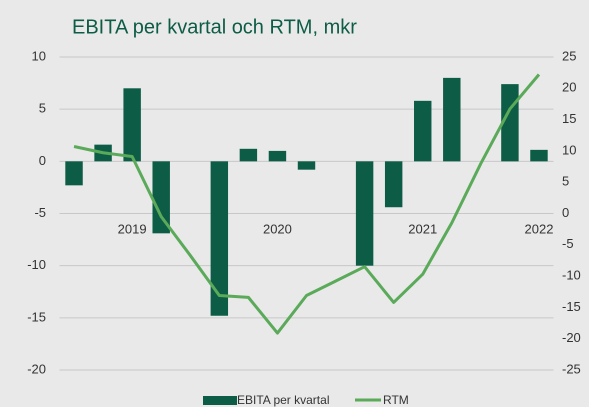  What do you see at coordinates (36, 368) in the screenshot?
I see `y-tick-label: -20` at bounding box center [36, 368].